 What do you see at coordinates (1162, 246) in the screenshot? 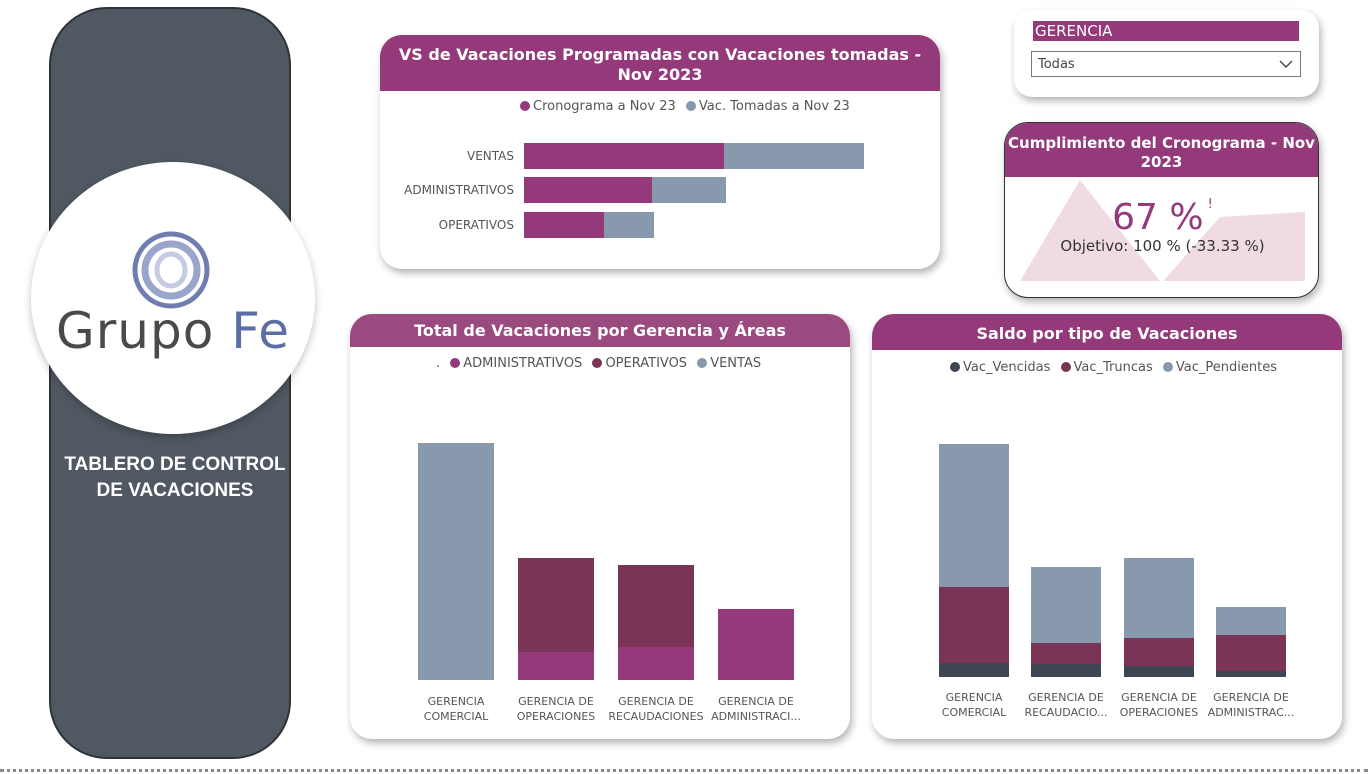
I see `kpi-target: Objetivo: 100 % (-33.33 %)` at bounding box center [1162, 246].